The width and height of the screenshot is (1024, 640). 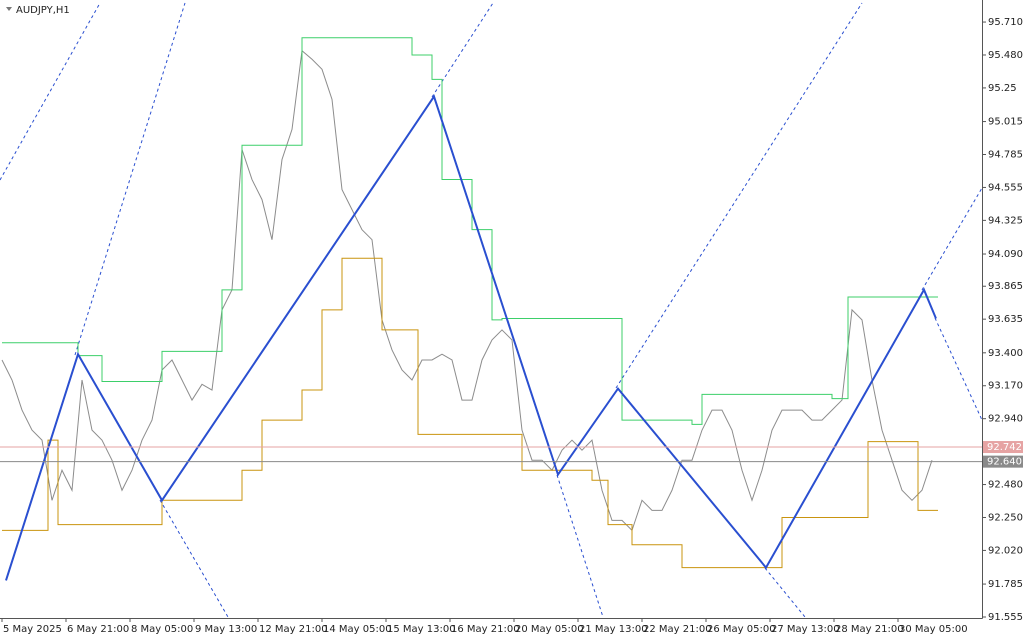 I want to click on price-label: 92.742, so click(x=1004, y=447).